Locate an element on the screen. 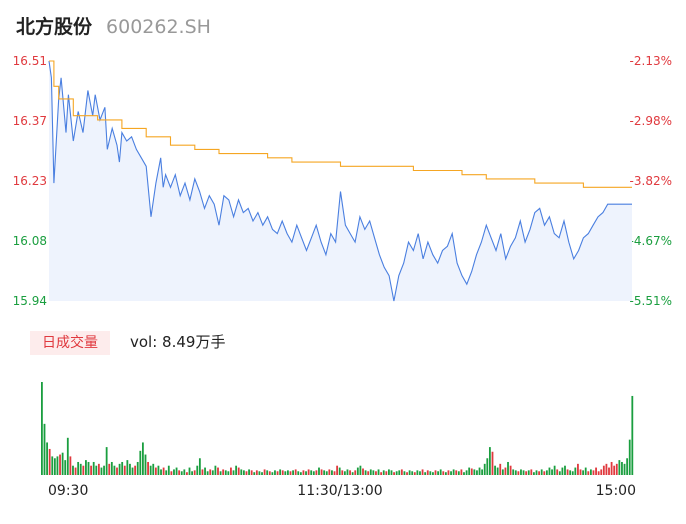 Image resolution: width=686 pixels, height=524 pixels. y-tick-right: -2.13% is located at coordinates (651, 61).